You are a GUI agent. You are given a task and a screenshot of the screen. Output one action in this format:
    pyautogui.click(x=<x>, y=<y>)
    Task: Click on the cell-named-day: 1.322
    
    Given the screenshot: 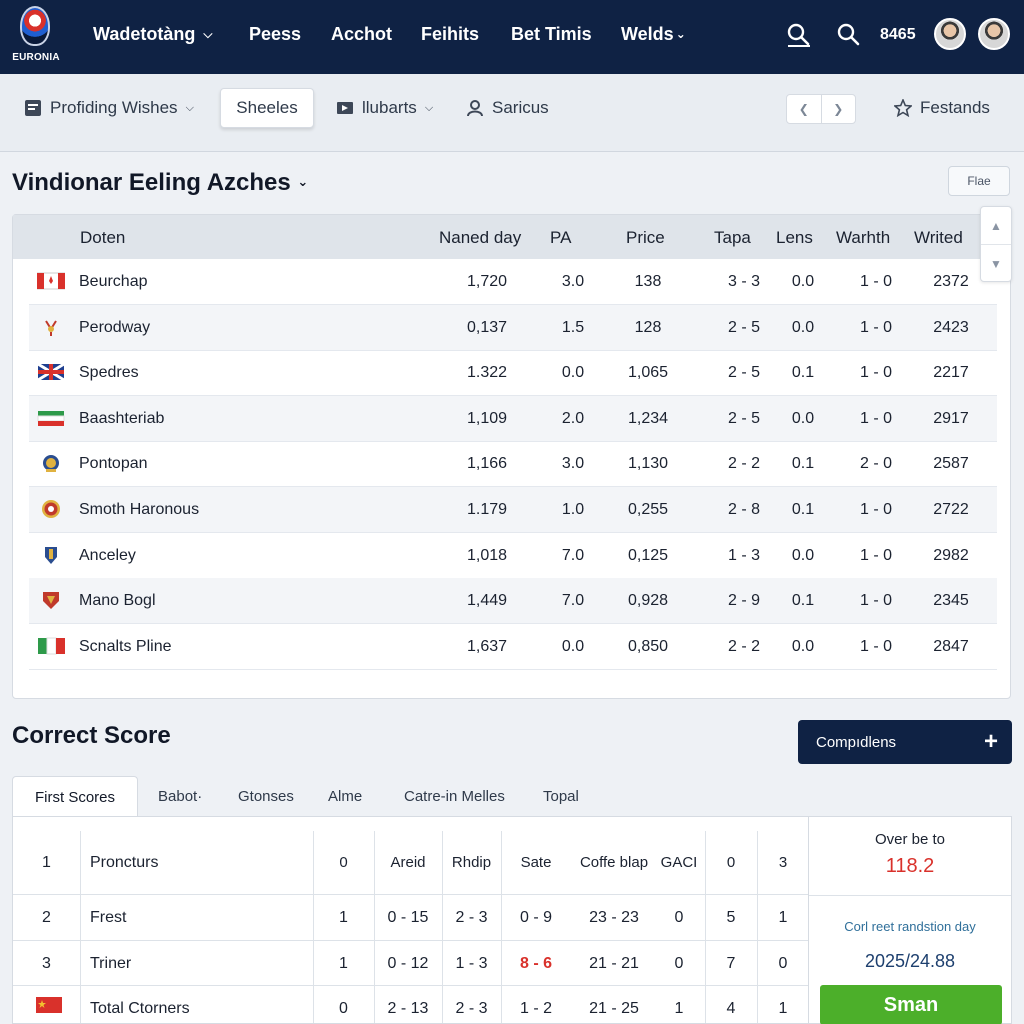 What is the action you would take?
    pyautogui.click(x=487, y=373)
    